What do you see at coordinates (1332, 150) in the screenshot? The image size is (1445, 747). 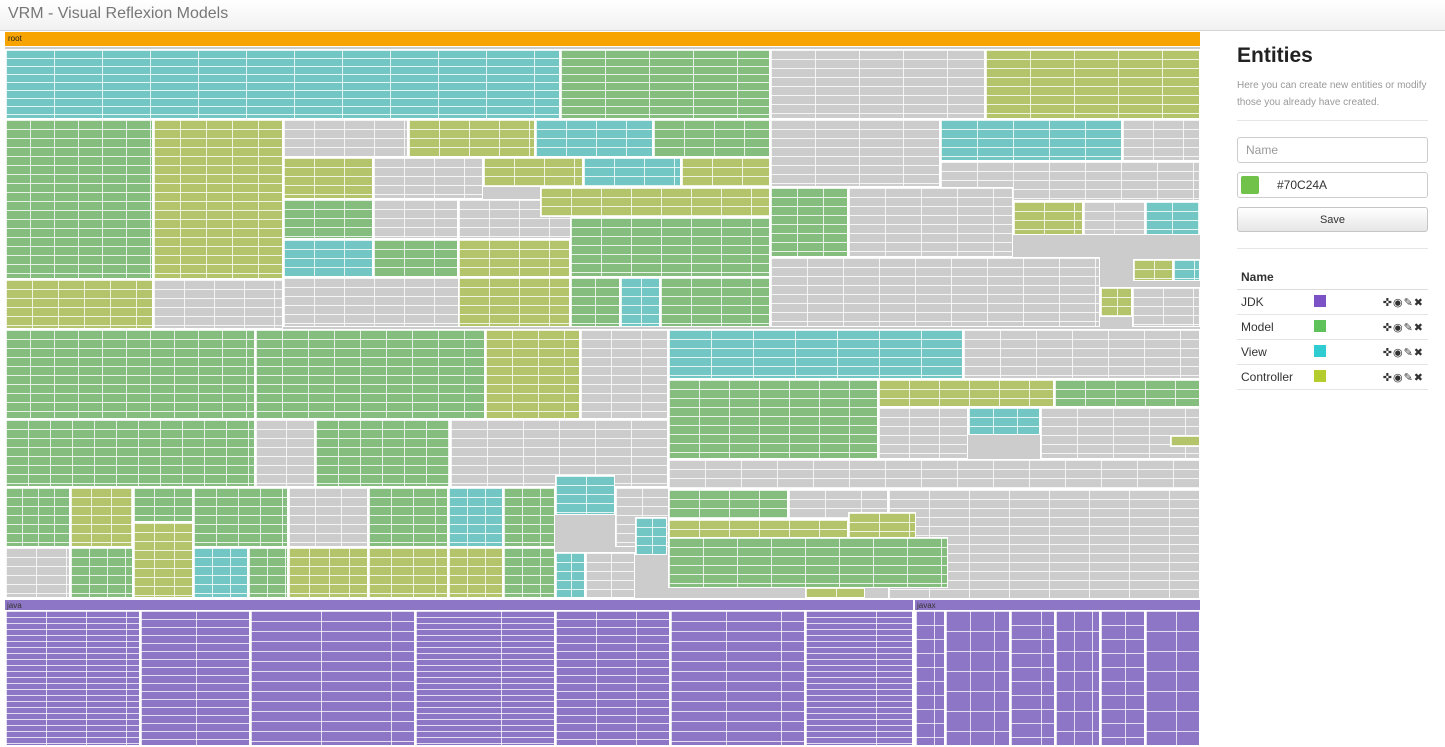 I see `name-input` at bounding box center [1332, 150].